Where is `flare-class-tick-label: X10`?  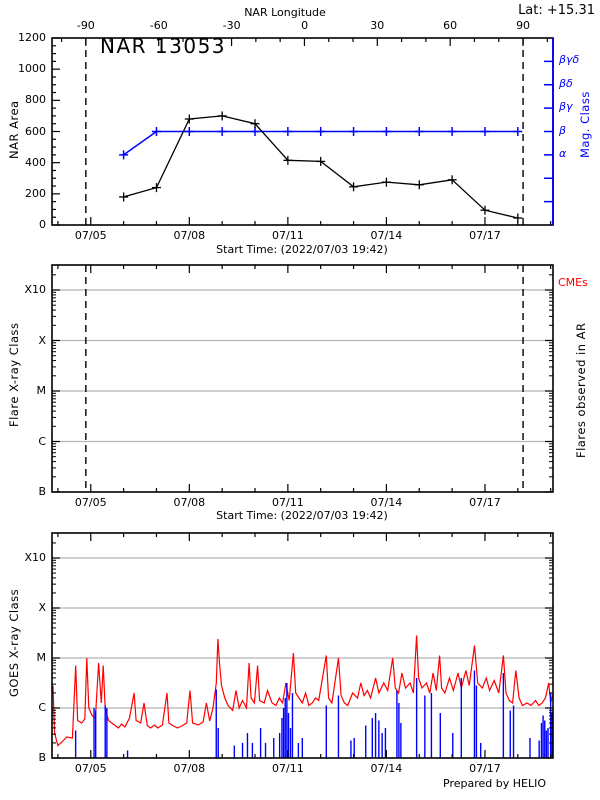 flare-class-tick-label: X10 is located at coordinates (35, 289).